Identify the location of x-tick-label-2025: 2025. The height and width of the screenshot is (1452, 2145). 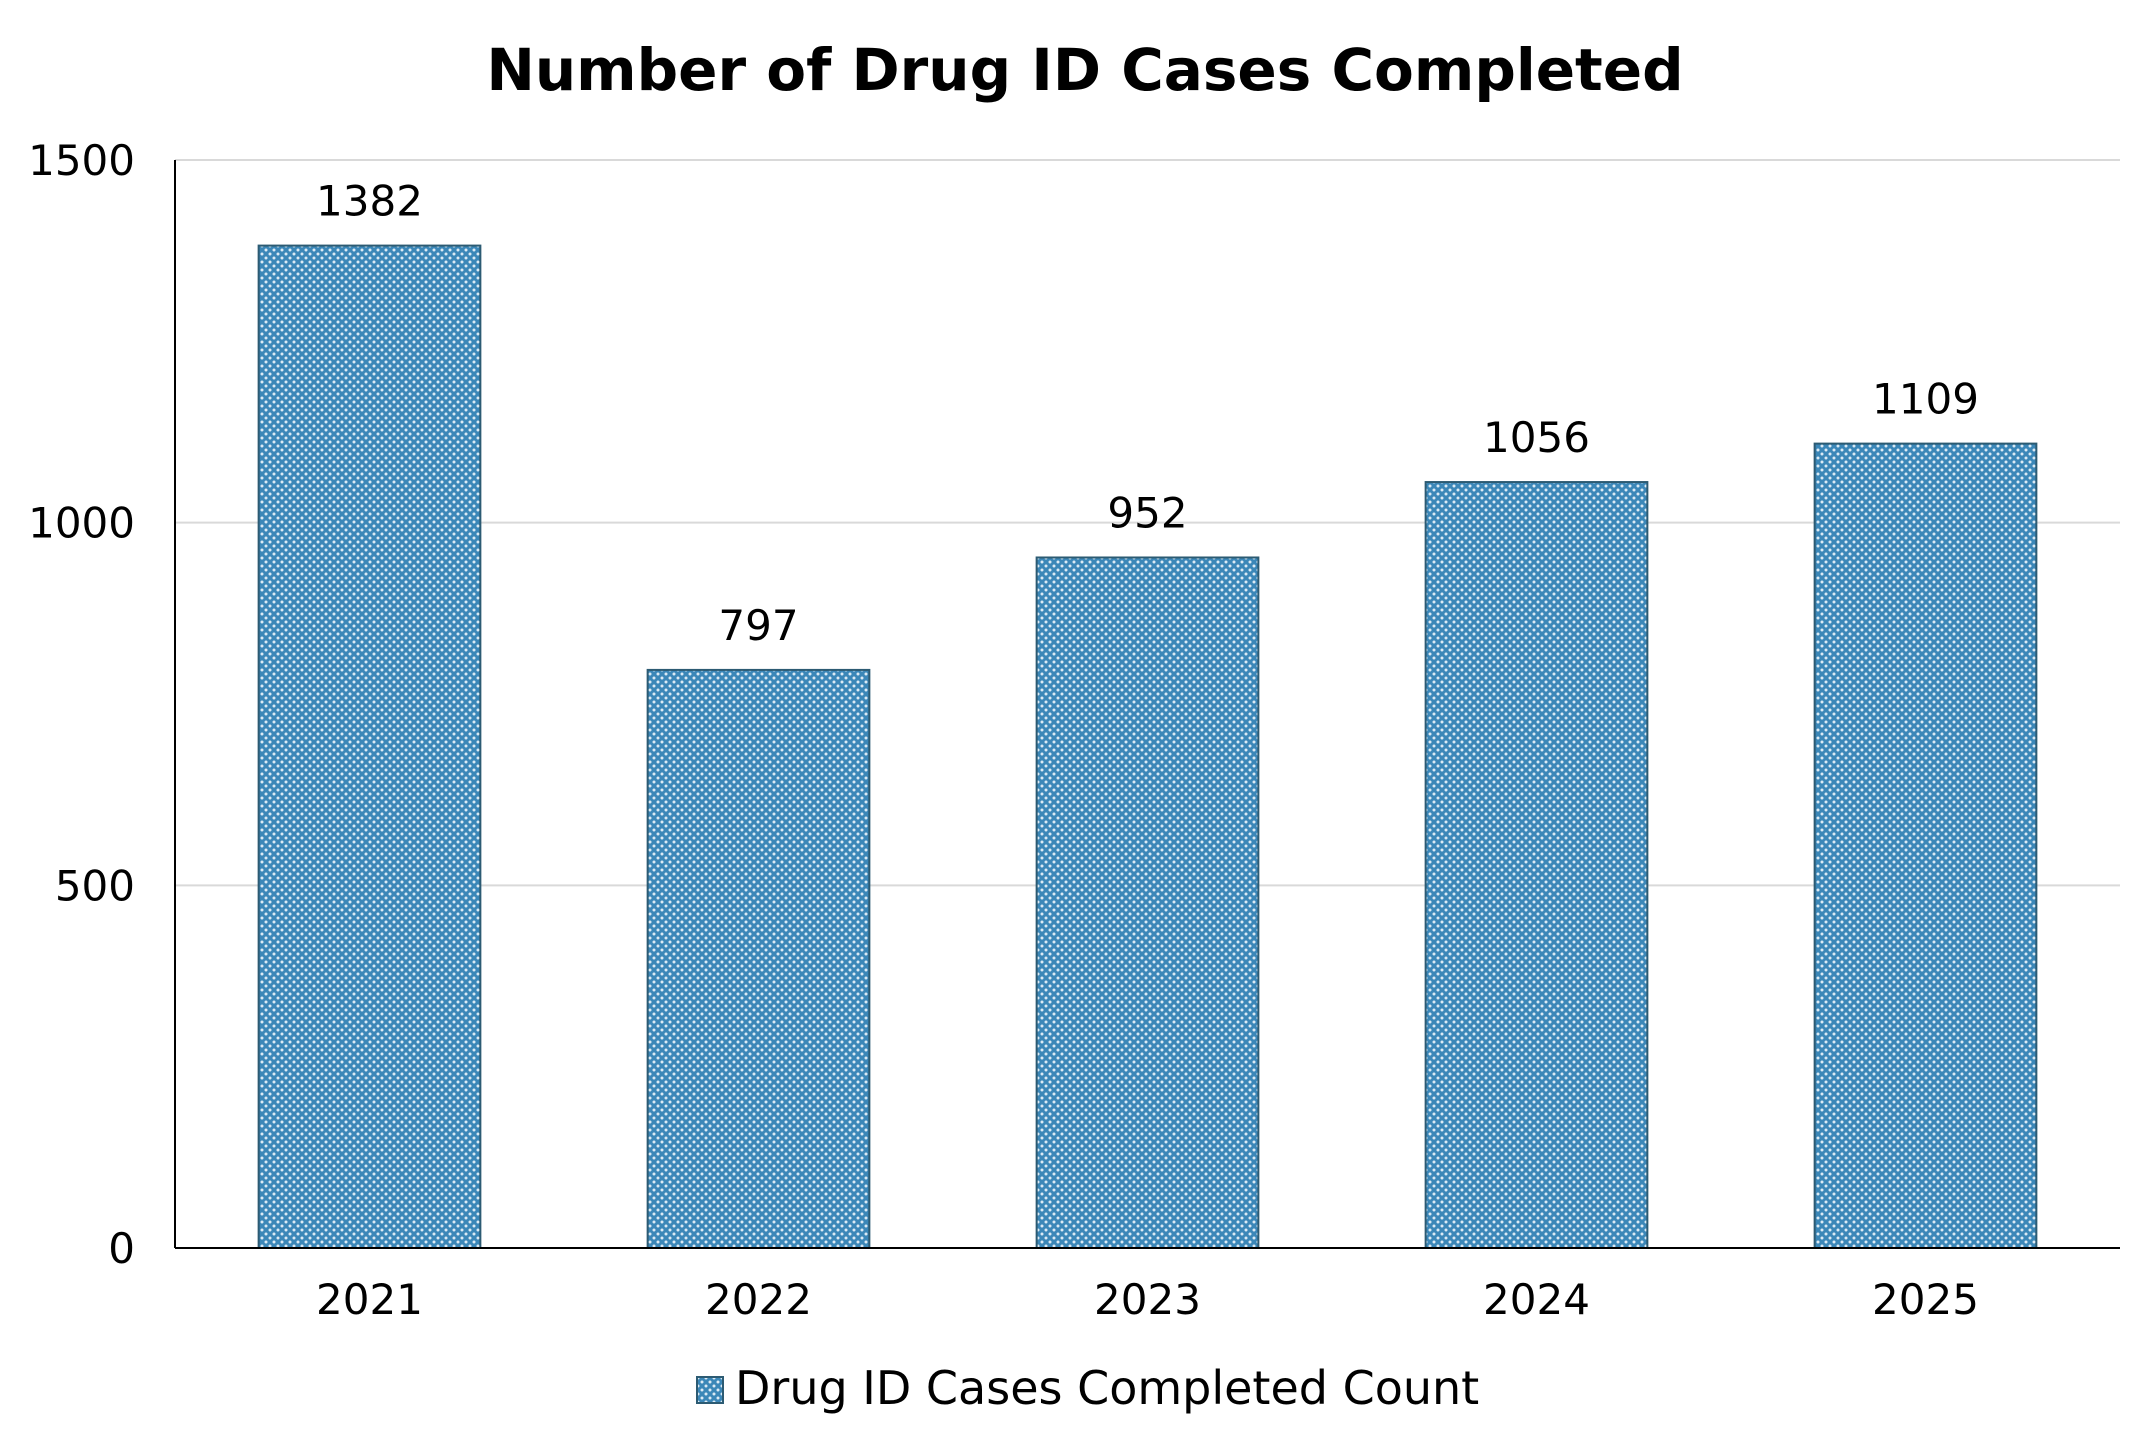
(1925, 1299).